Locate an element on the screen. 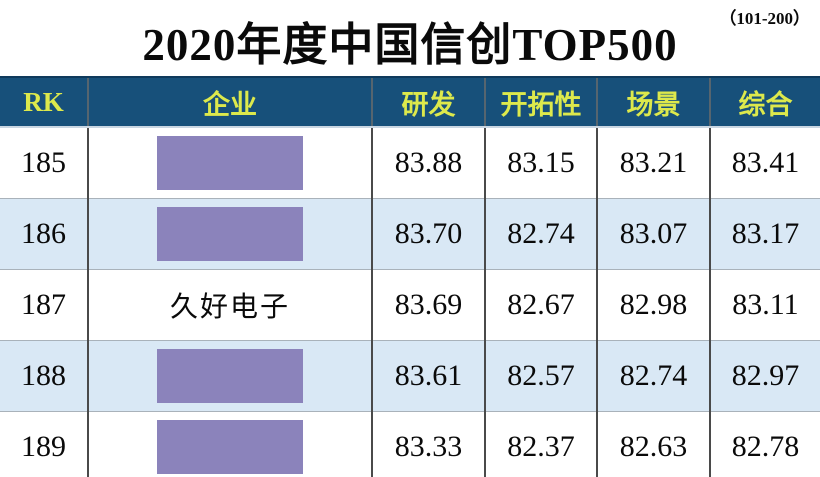  rank-cell: 189 is located at coordinates (44, 444).